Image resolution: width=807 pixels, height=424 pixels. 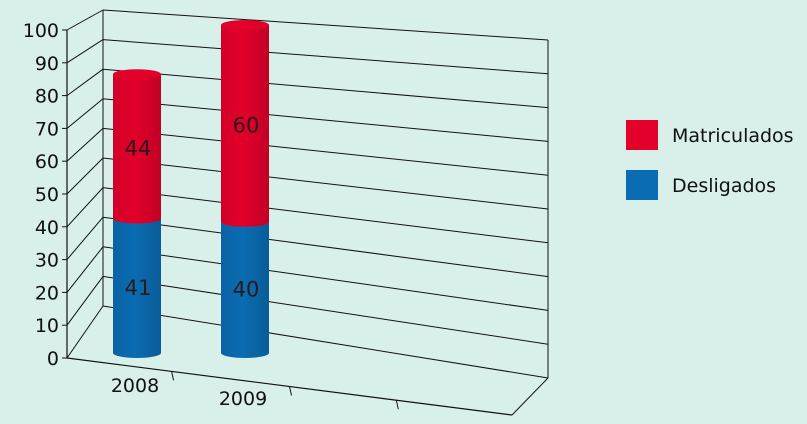 I want to click on y-tick-label: 50, so click(x=47, y=195).